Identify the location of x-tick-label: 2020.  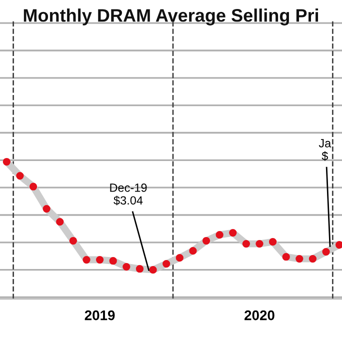
(259, 315).